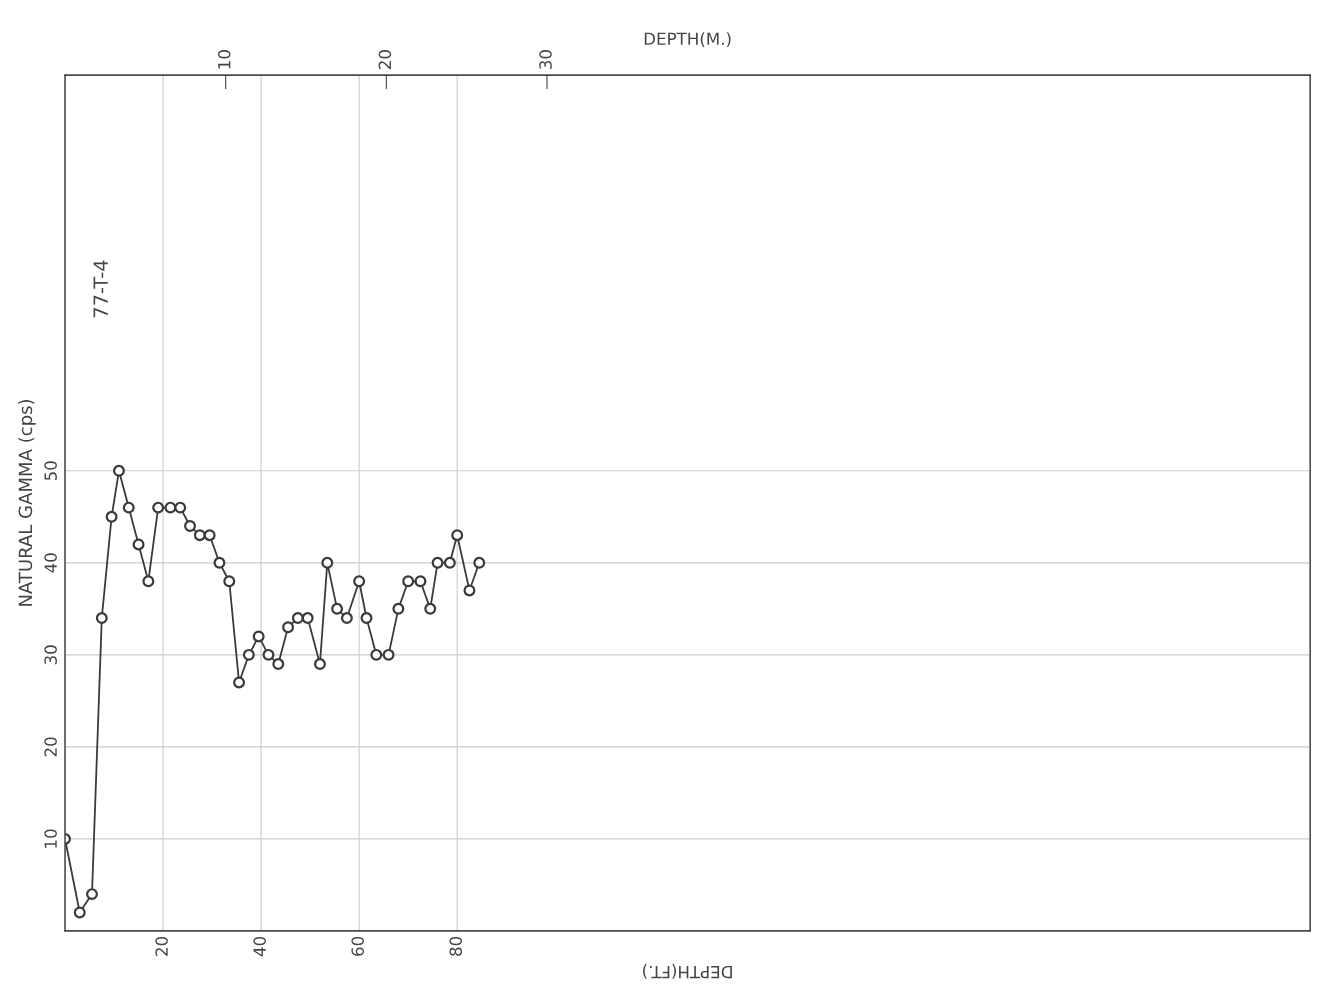 Image resolution: width=1319 pixels, height=1001 pixels. What do you see at coordinates (224, 59) in the screenshot?
I see `x2-tick-label: 10` at bounding box center [224, 59].